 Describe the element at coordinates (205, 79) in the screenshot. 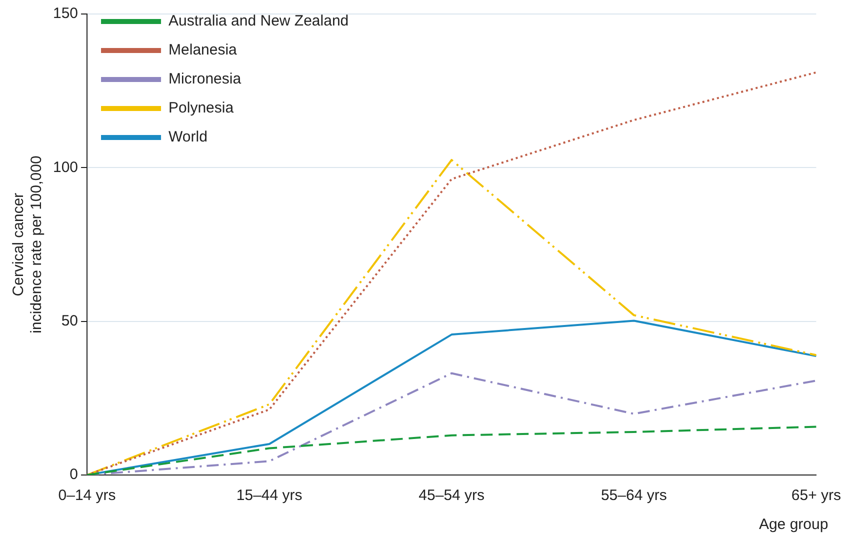

I see `legend-label: Micronesia` at that location.